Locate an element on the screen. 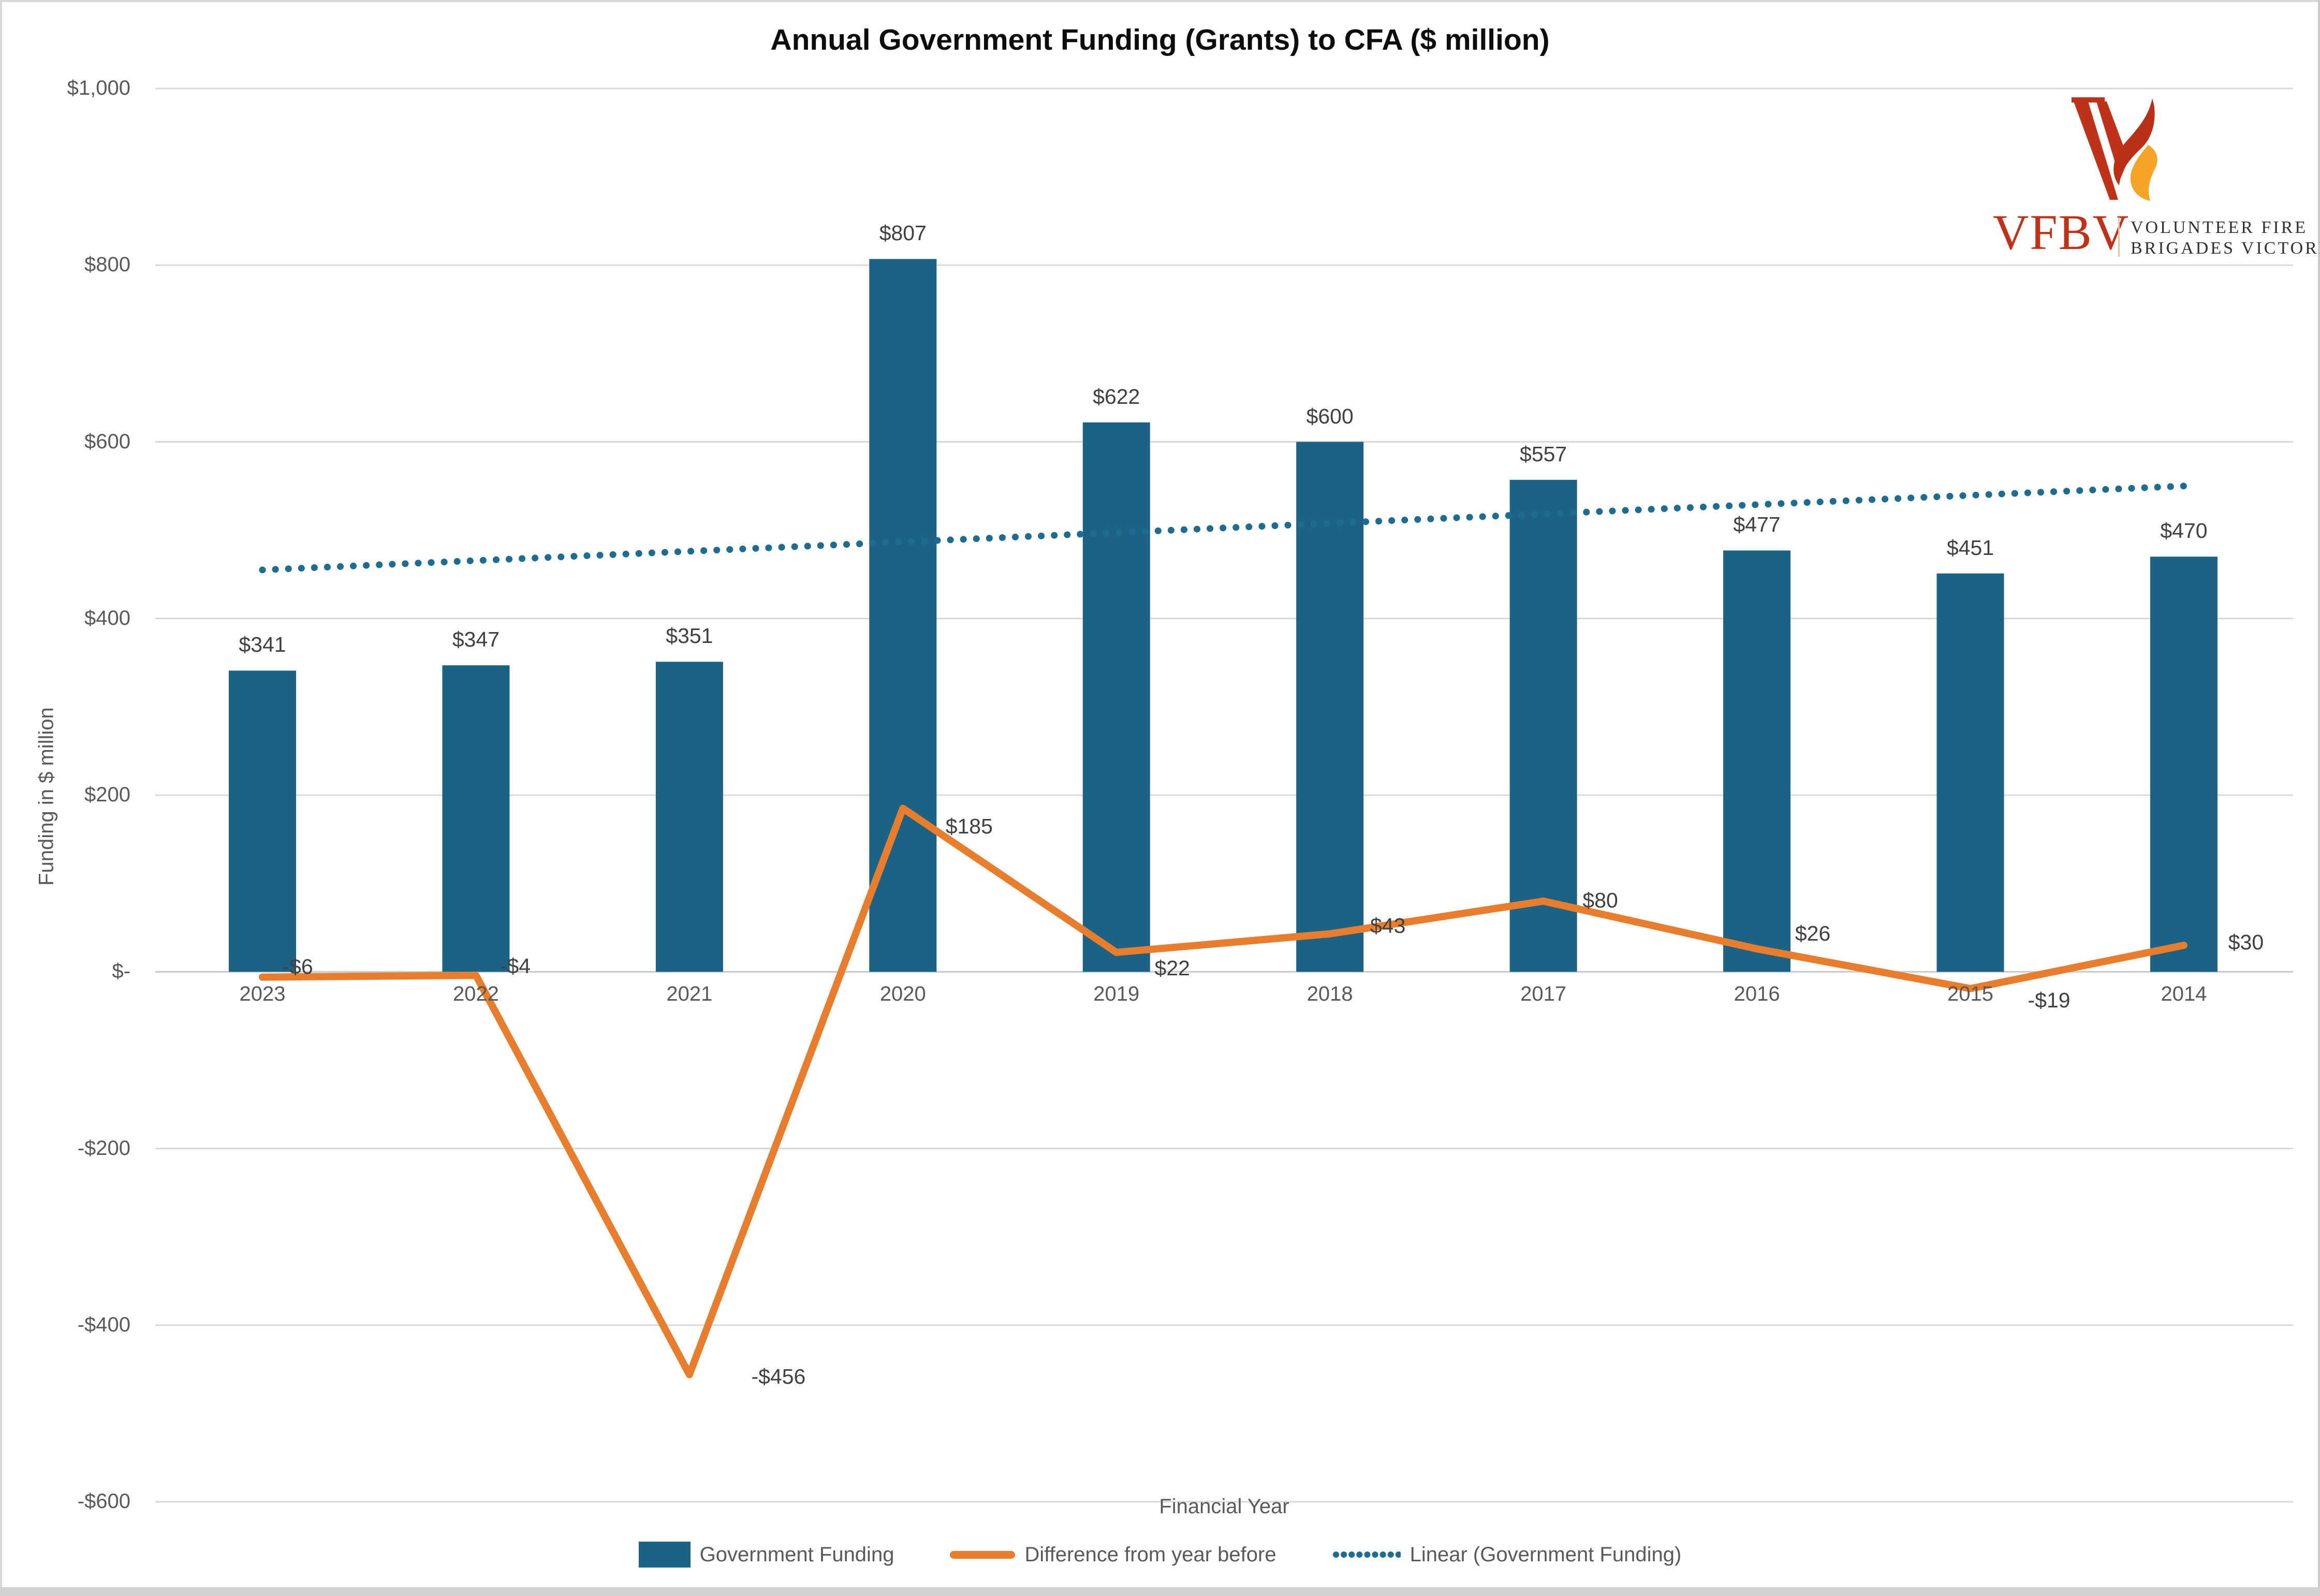 This screenshot has width=2320, height=1596. bar-value-label: $451 is located at coordinates (1970, 547).